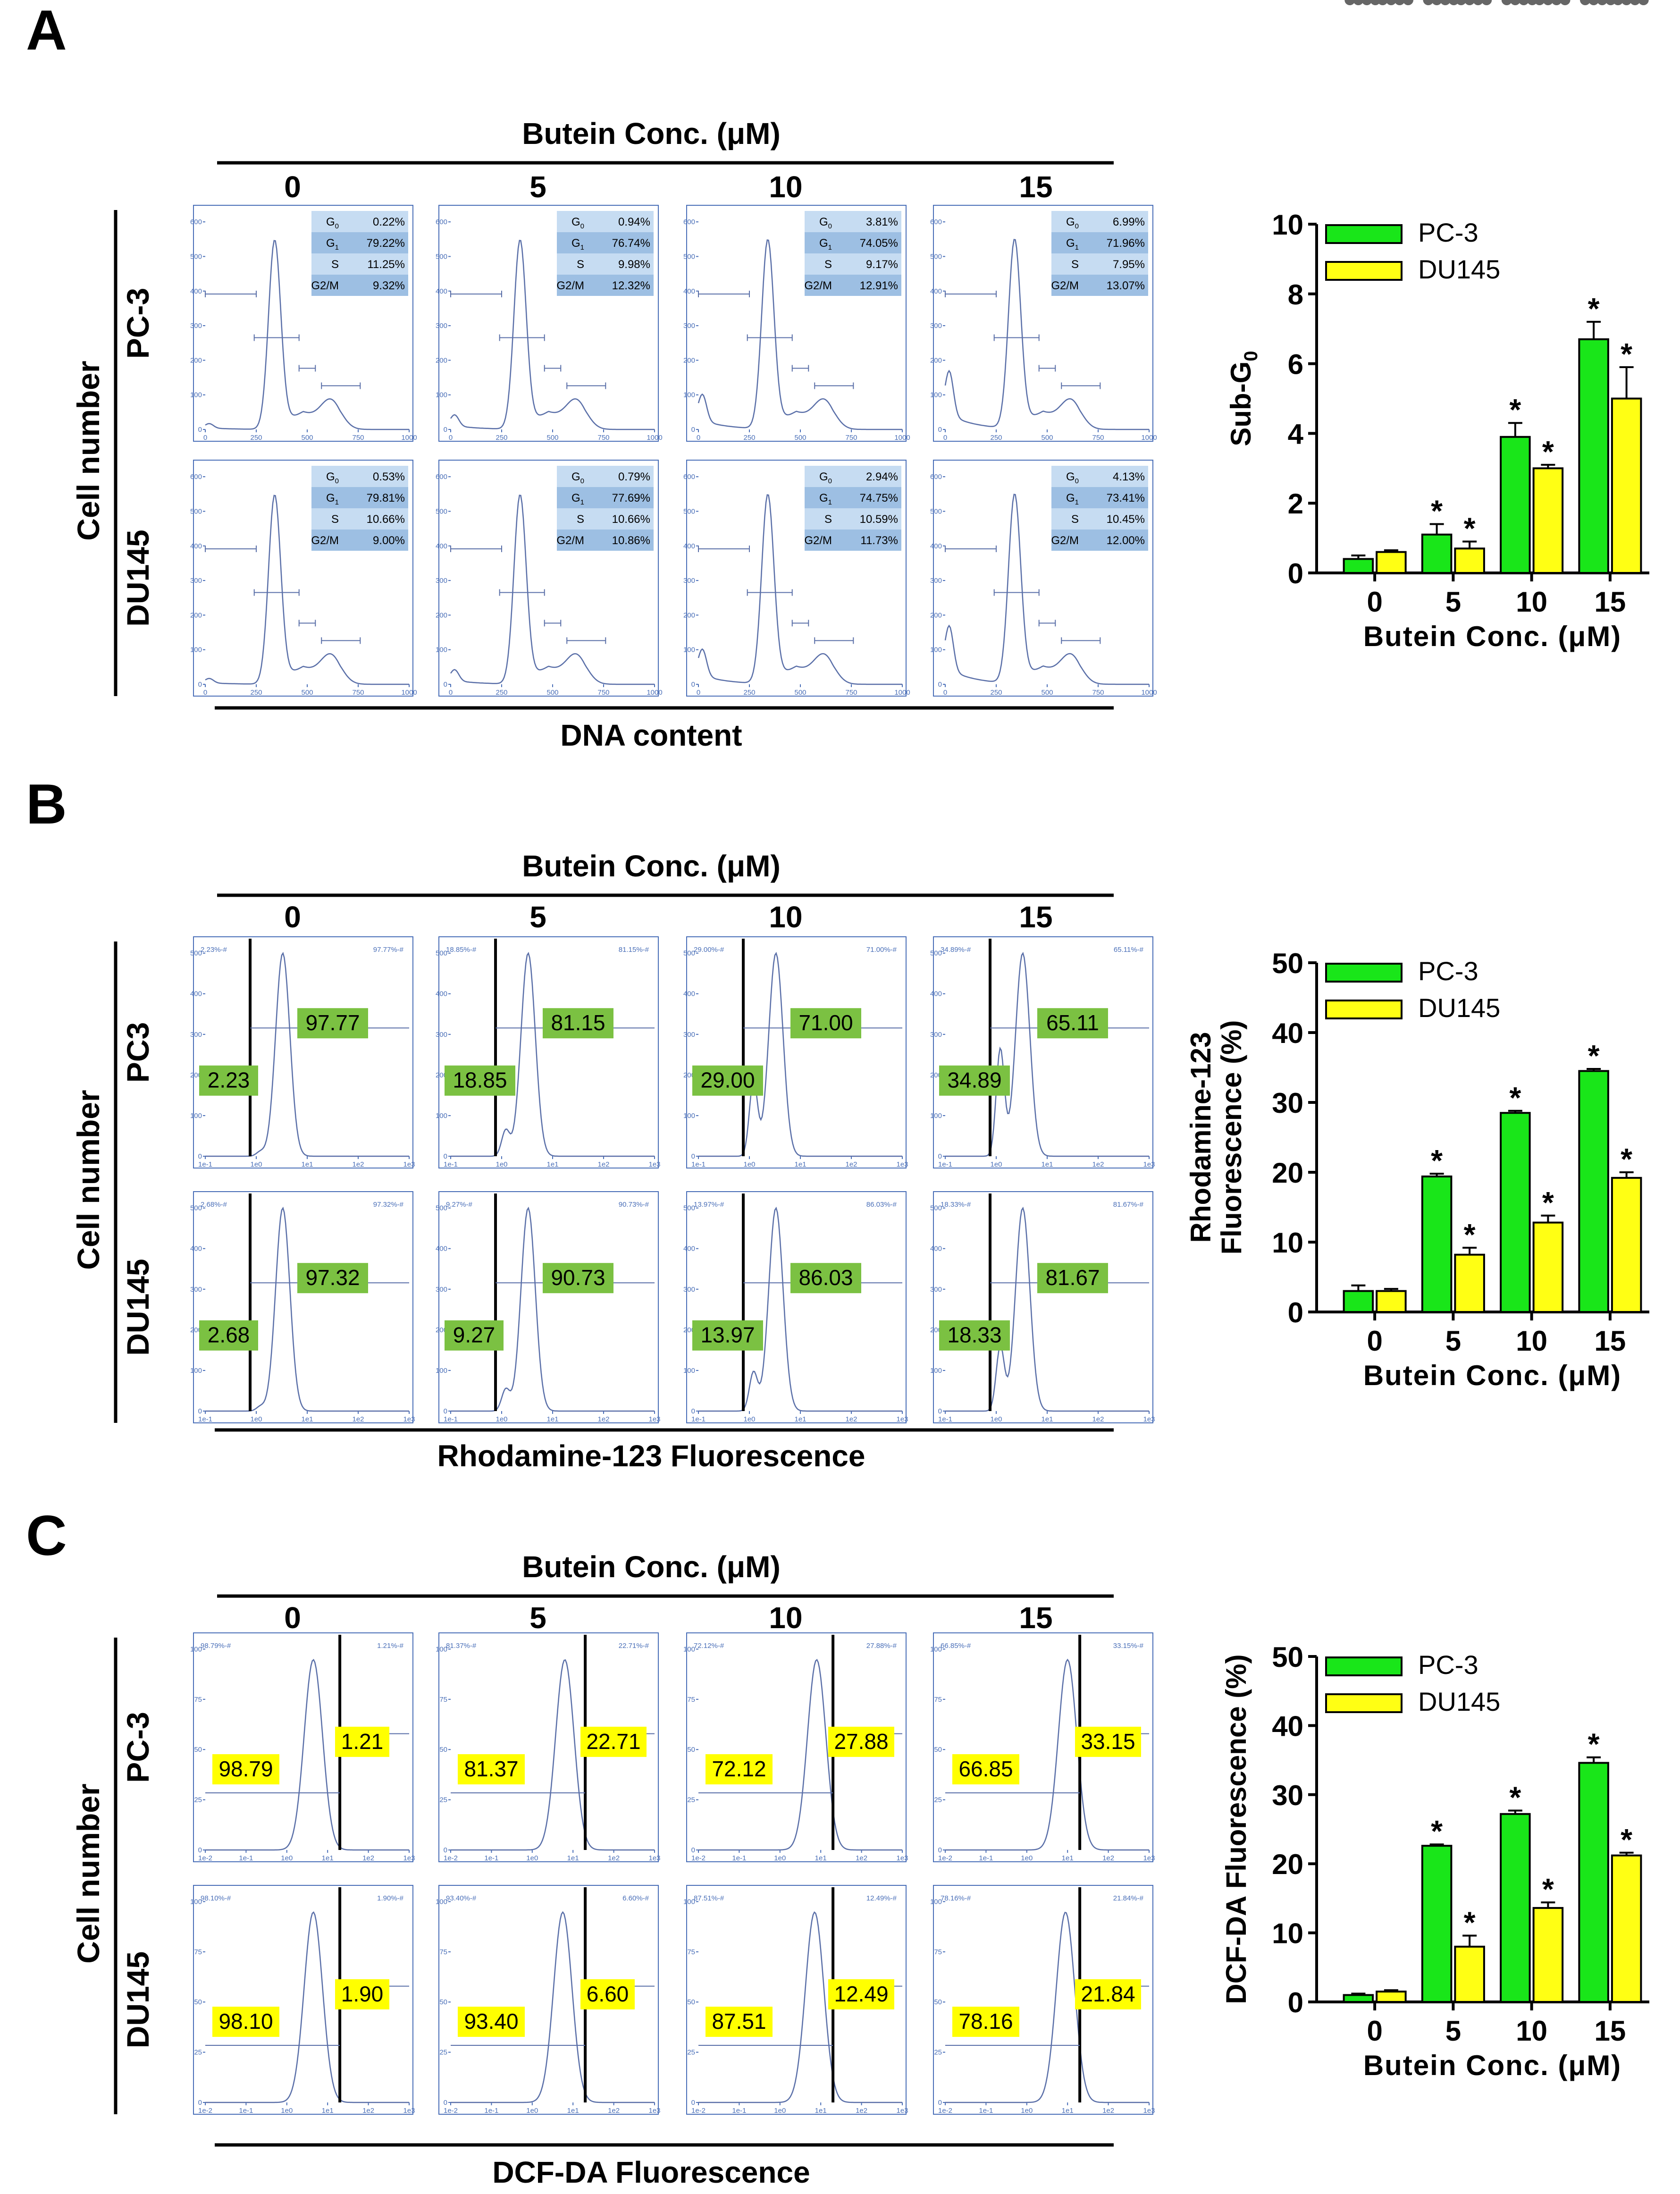  I want to click on hist-y-tick-label: 600, so click(689, 477).